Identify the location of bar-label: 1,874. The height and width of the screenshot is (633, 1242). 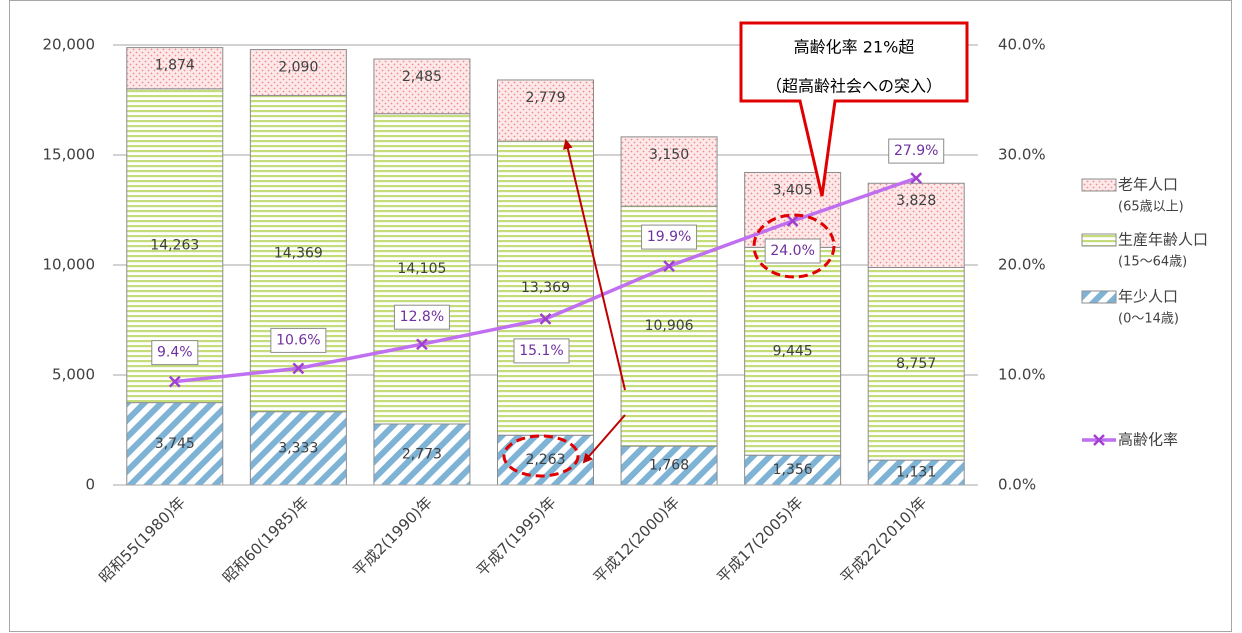
(175, 66).